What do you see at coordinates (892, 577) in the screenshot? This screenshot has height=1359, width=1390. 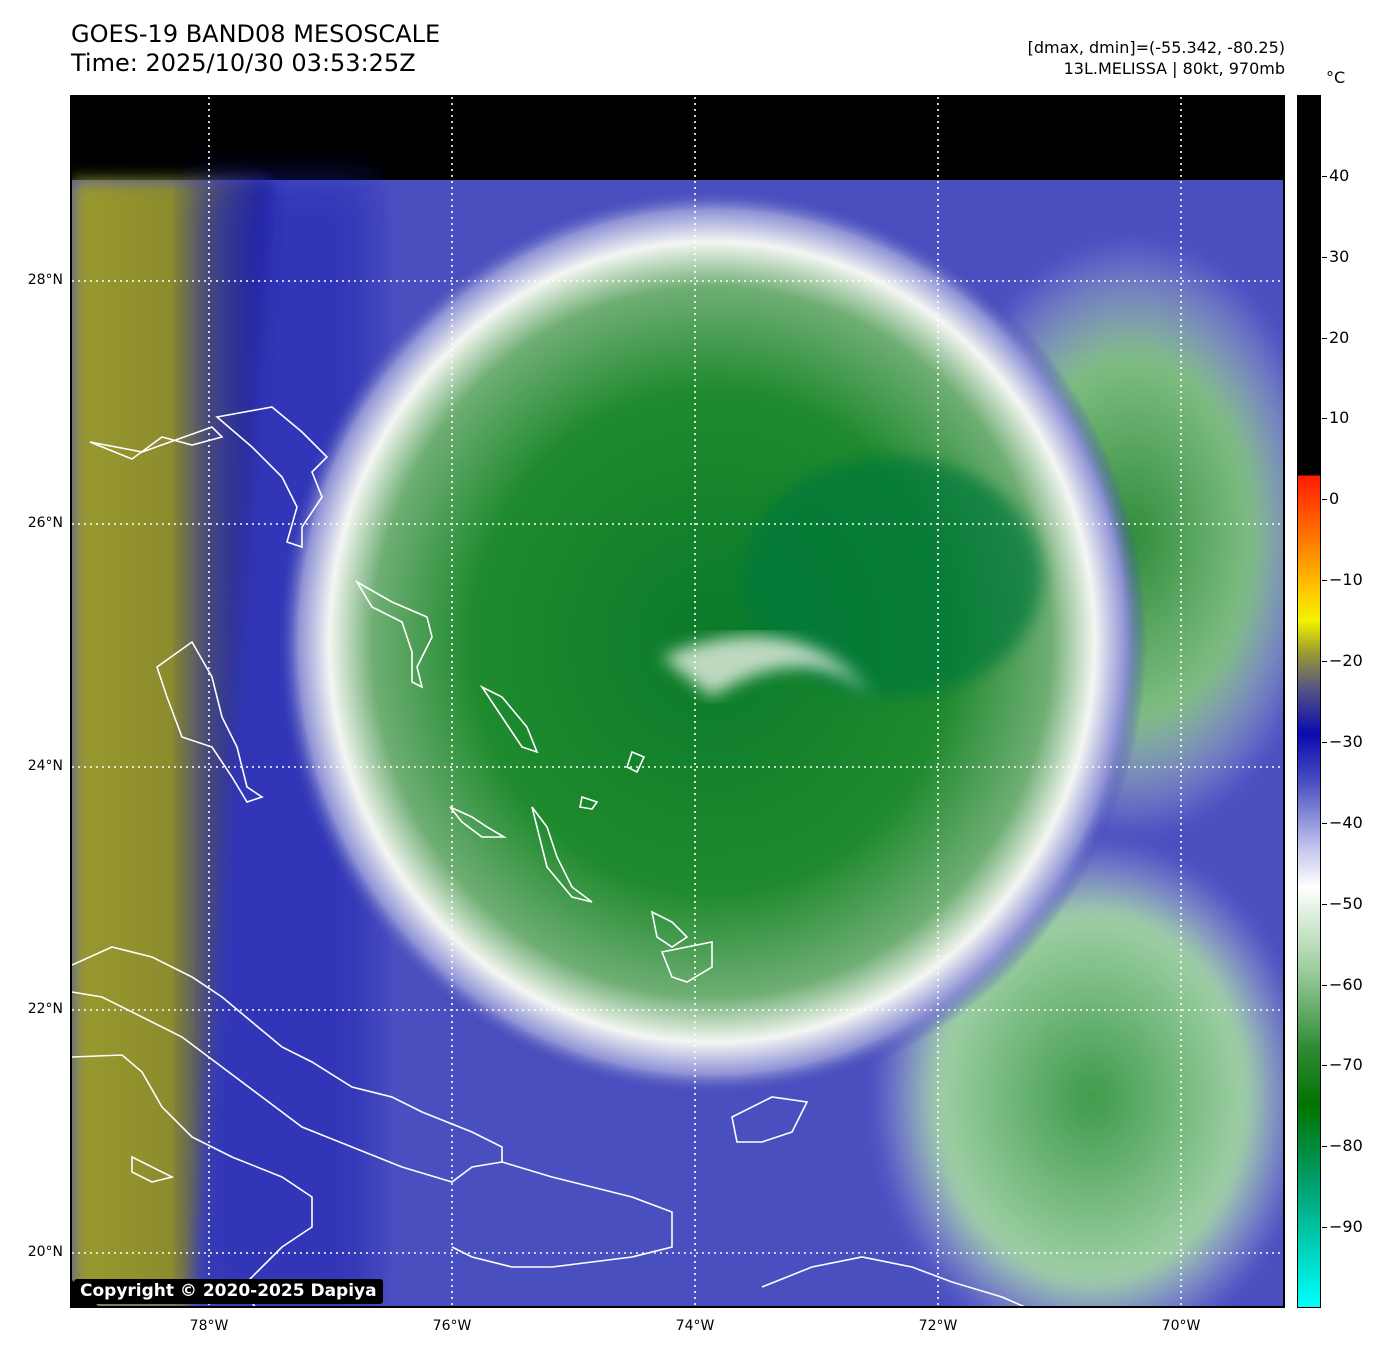 I see `cold-cloud-tops` at bounding box center [892, 577].